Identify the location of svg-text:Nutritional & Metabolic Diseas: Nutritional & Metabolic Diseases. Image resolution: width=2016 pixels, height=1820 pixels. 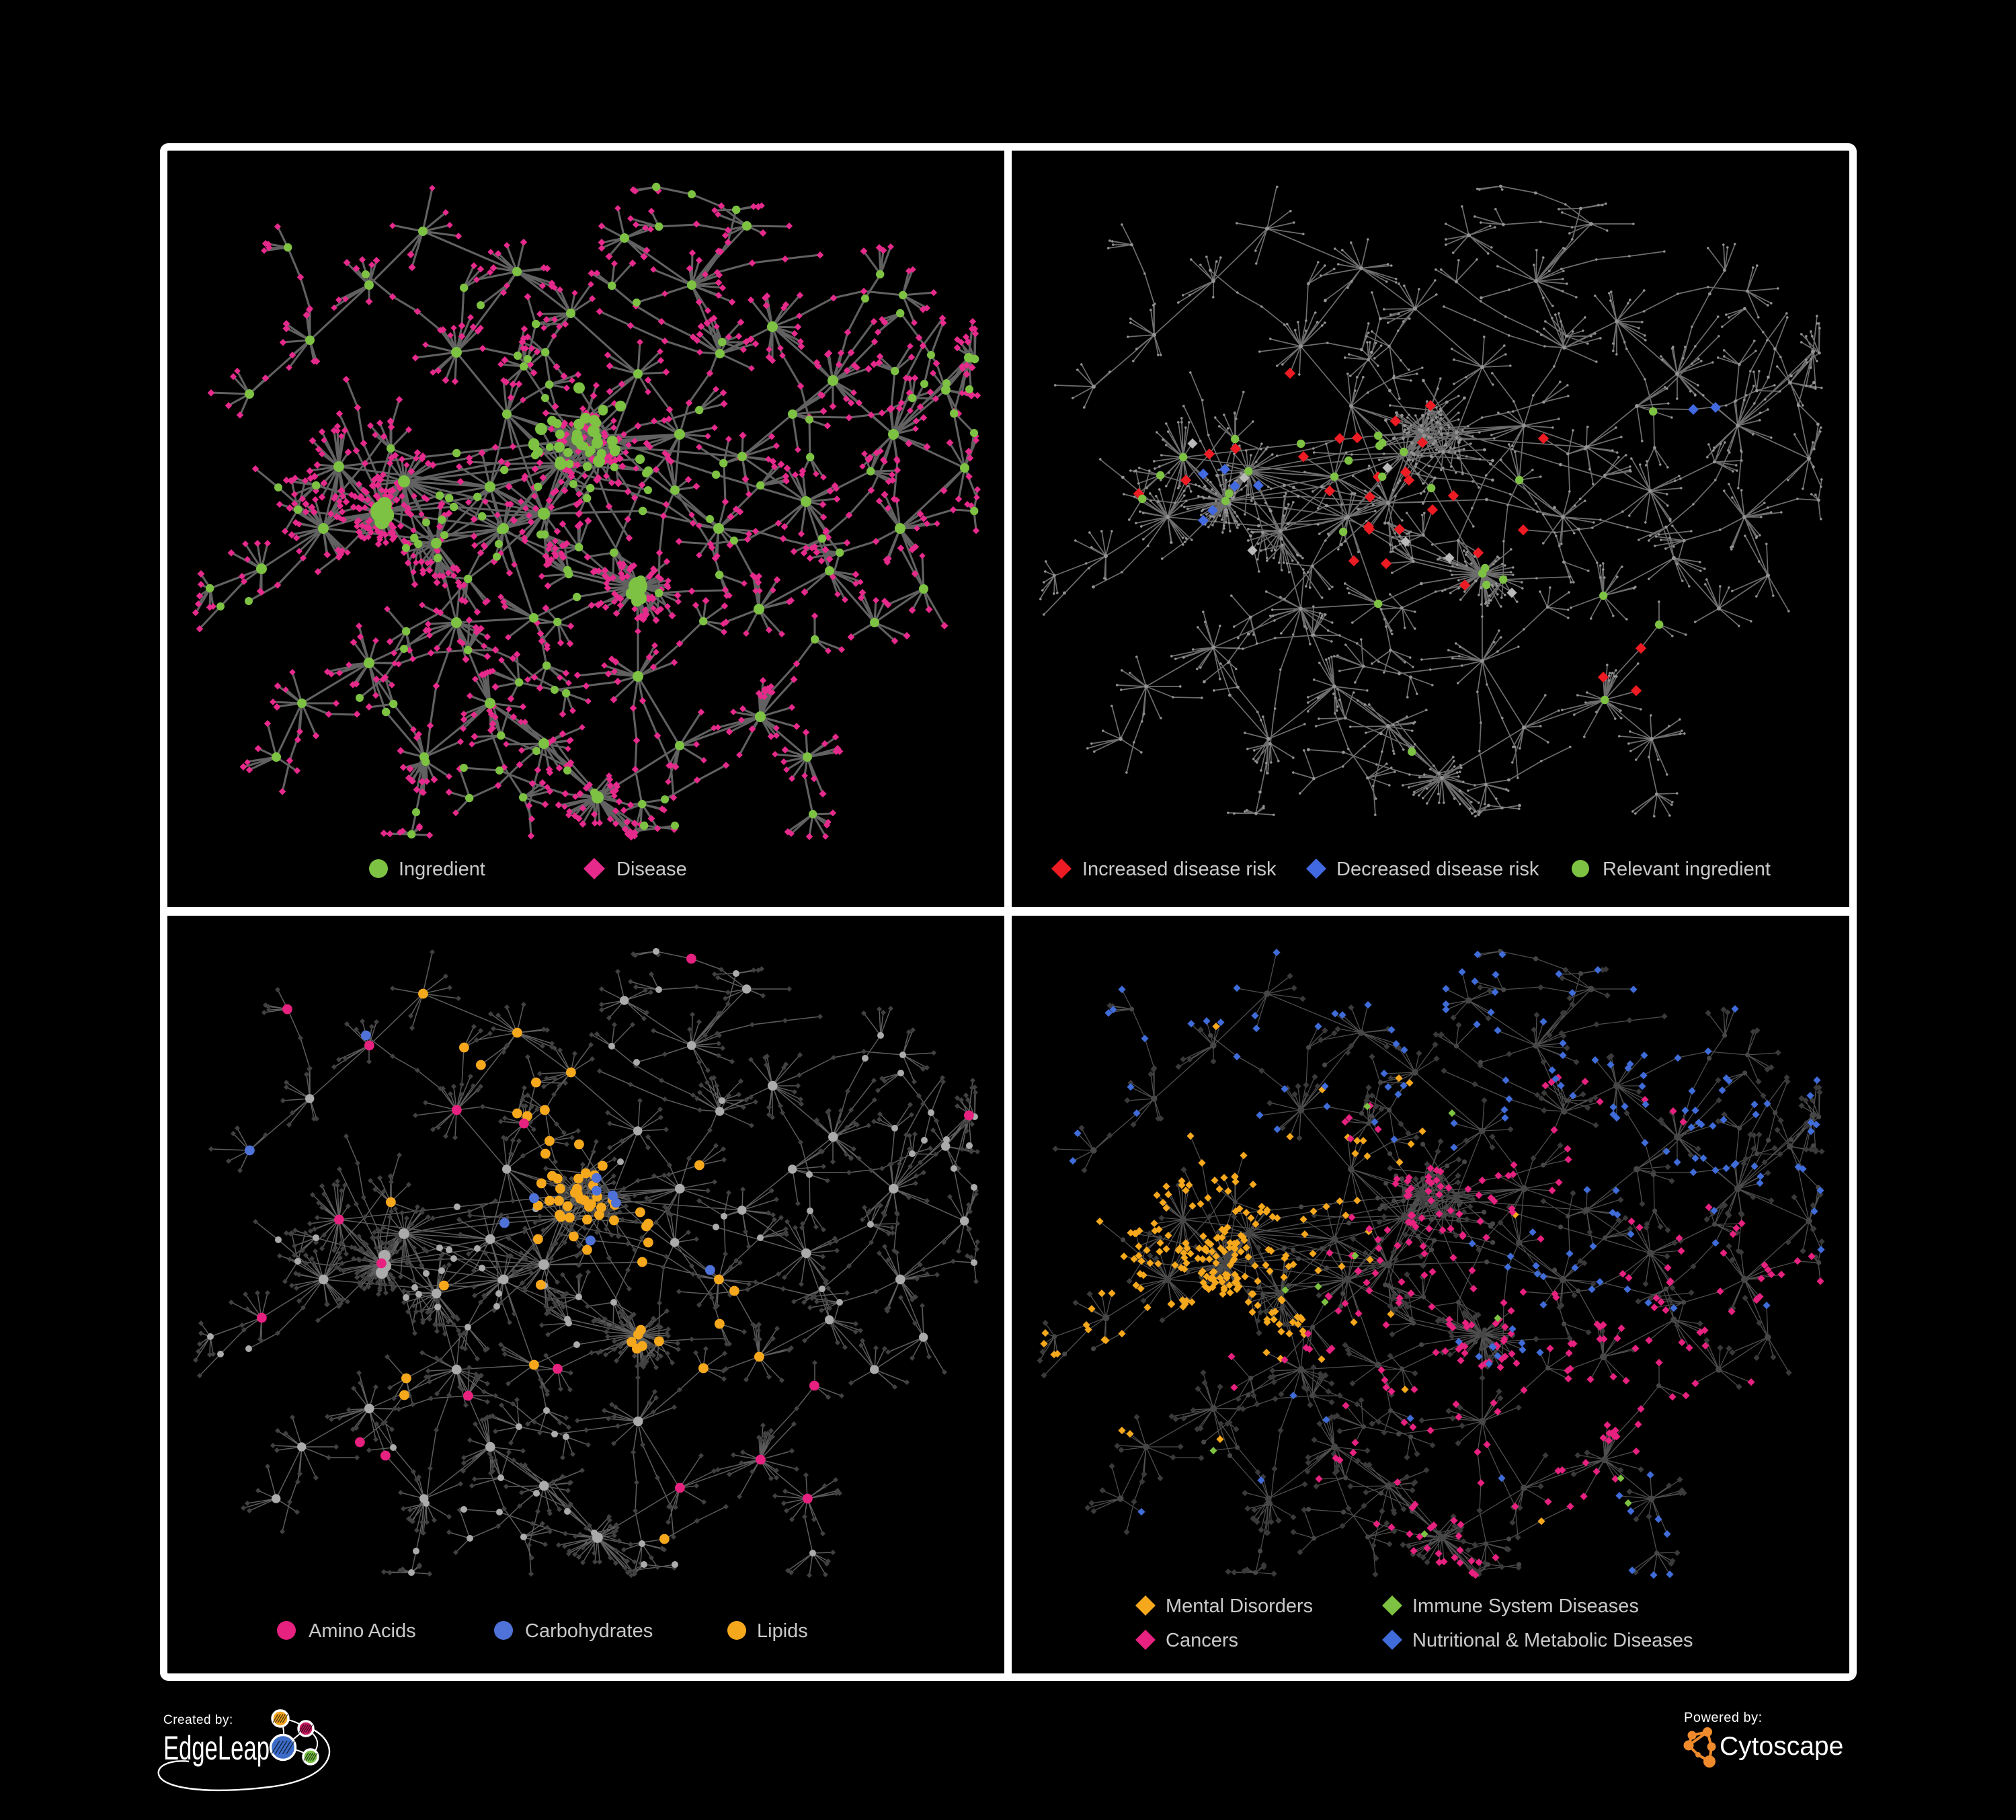
(1552, 1640).